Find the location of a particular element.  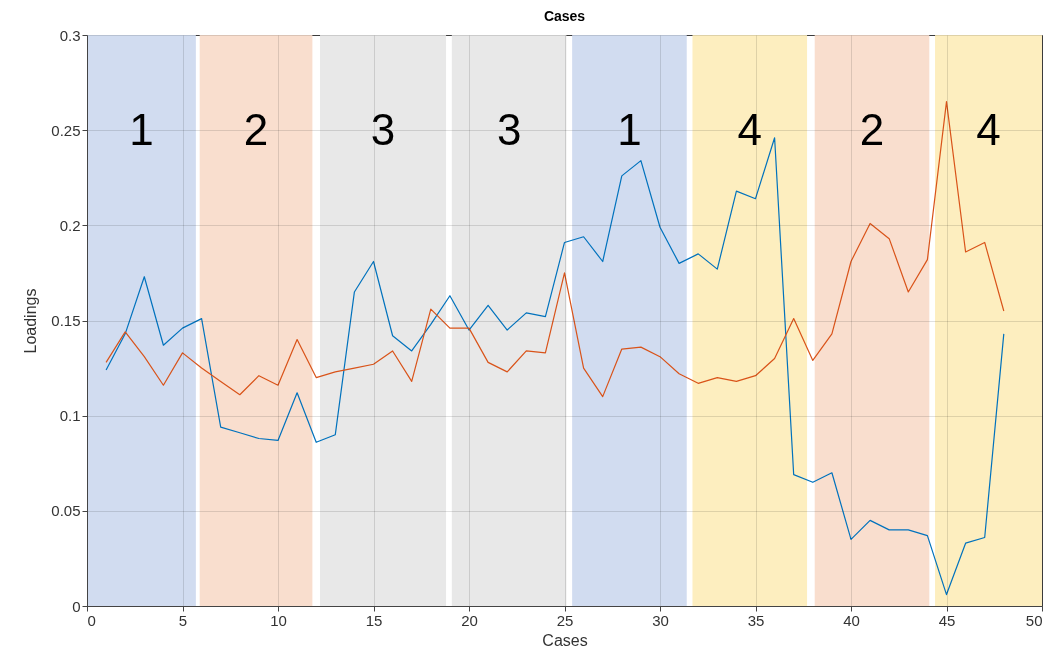

x-tick-label: 0 is located at coordinates (91, 620).